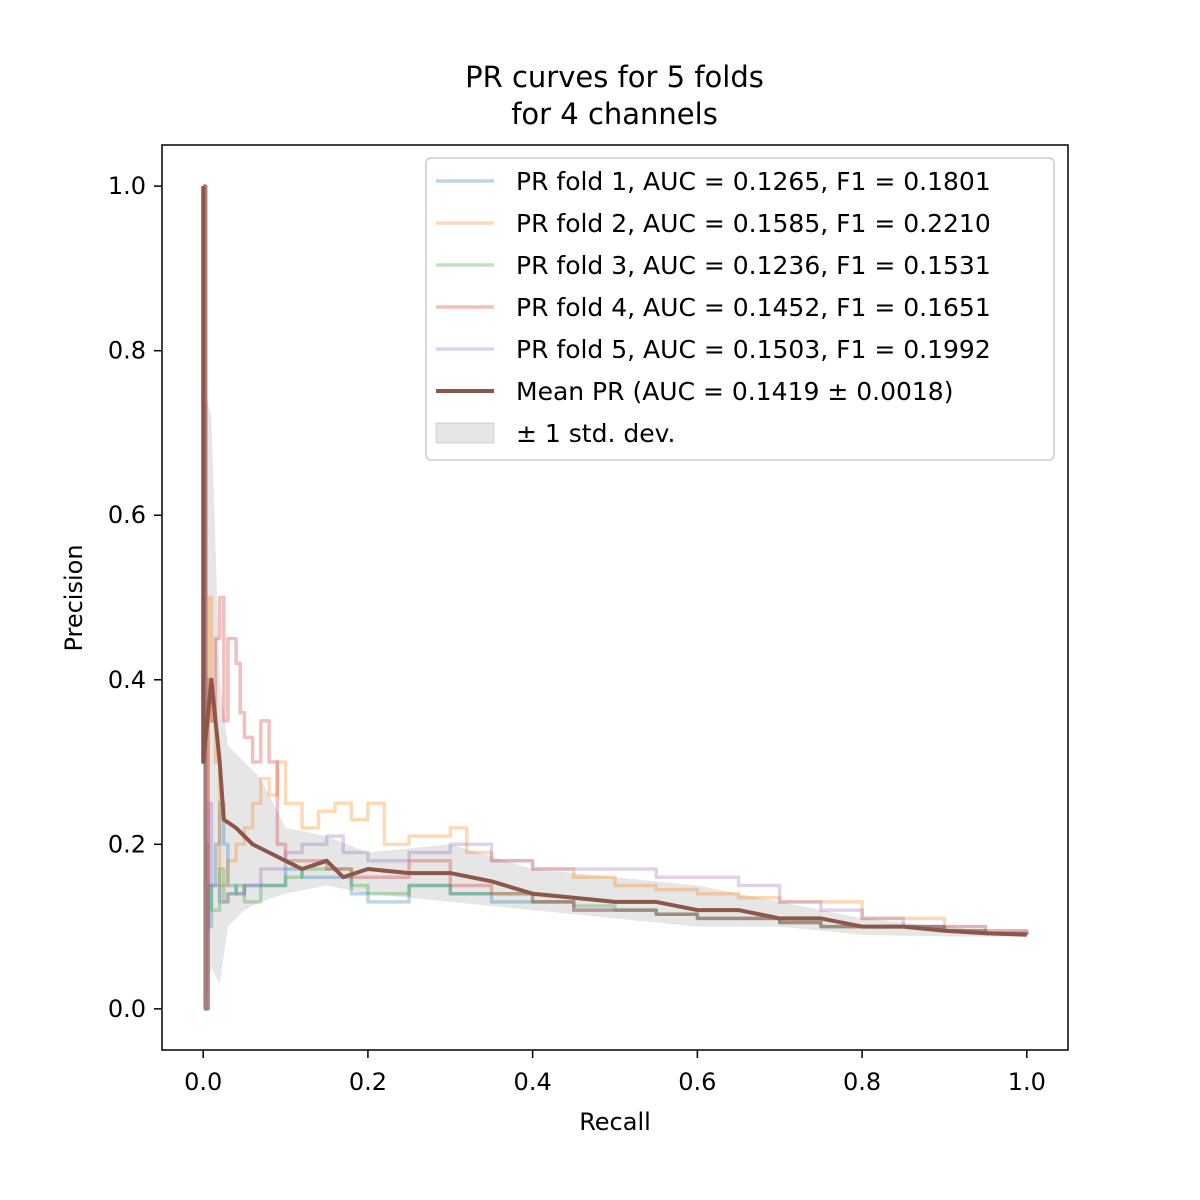  I want to click on legend-label-std: ± 1 std. dev., so click(595, 433).